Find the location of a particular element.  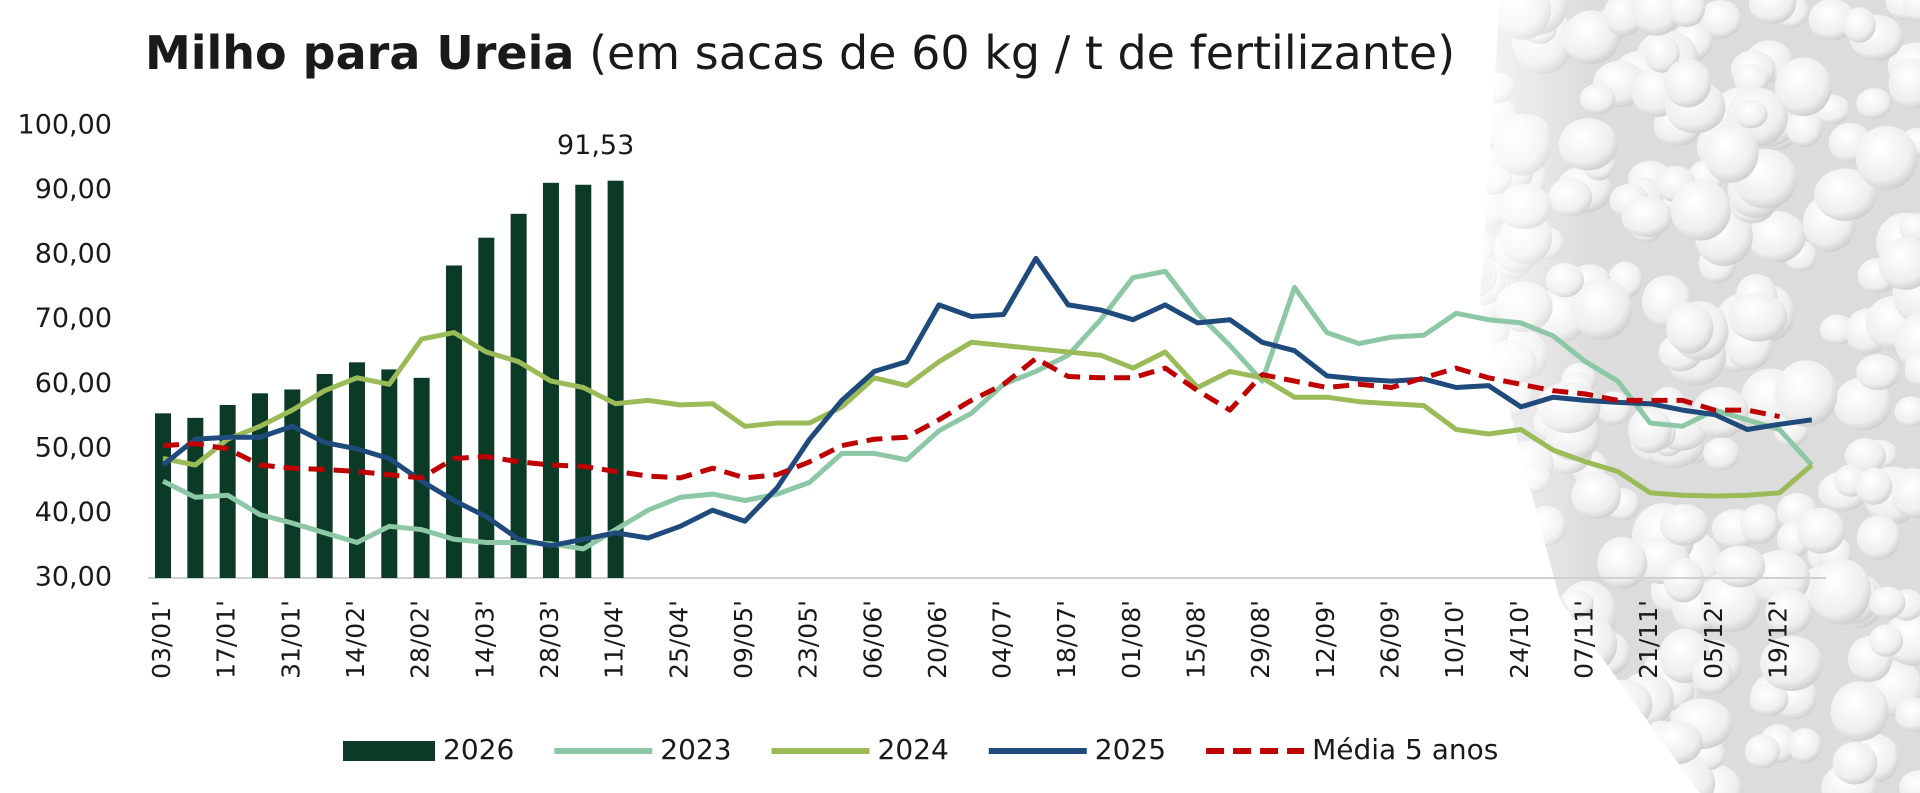

subtitle: (em sacas de 60 kg / t de fertilizante) is located at coordinates (1022, 53).